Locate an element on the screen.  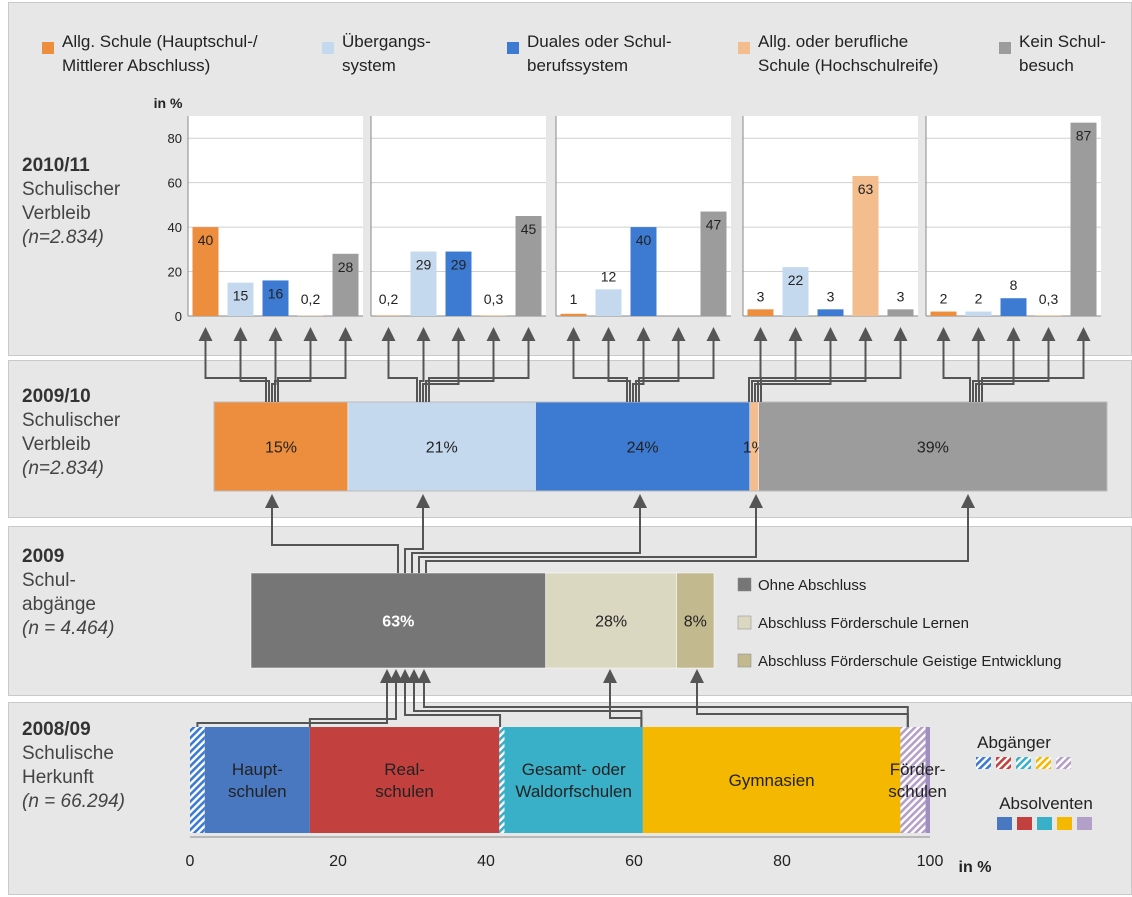
segment-label: 39% is located at coordinates (933, 448).